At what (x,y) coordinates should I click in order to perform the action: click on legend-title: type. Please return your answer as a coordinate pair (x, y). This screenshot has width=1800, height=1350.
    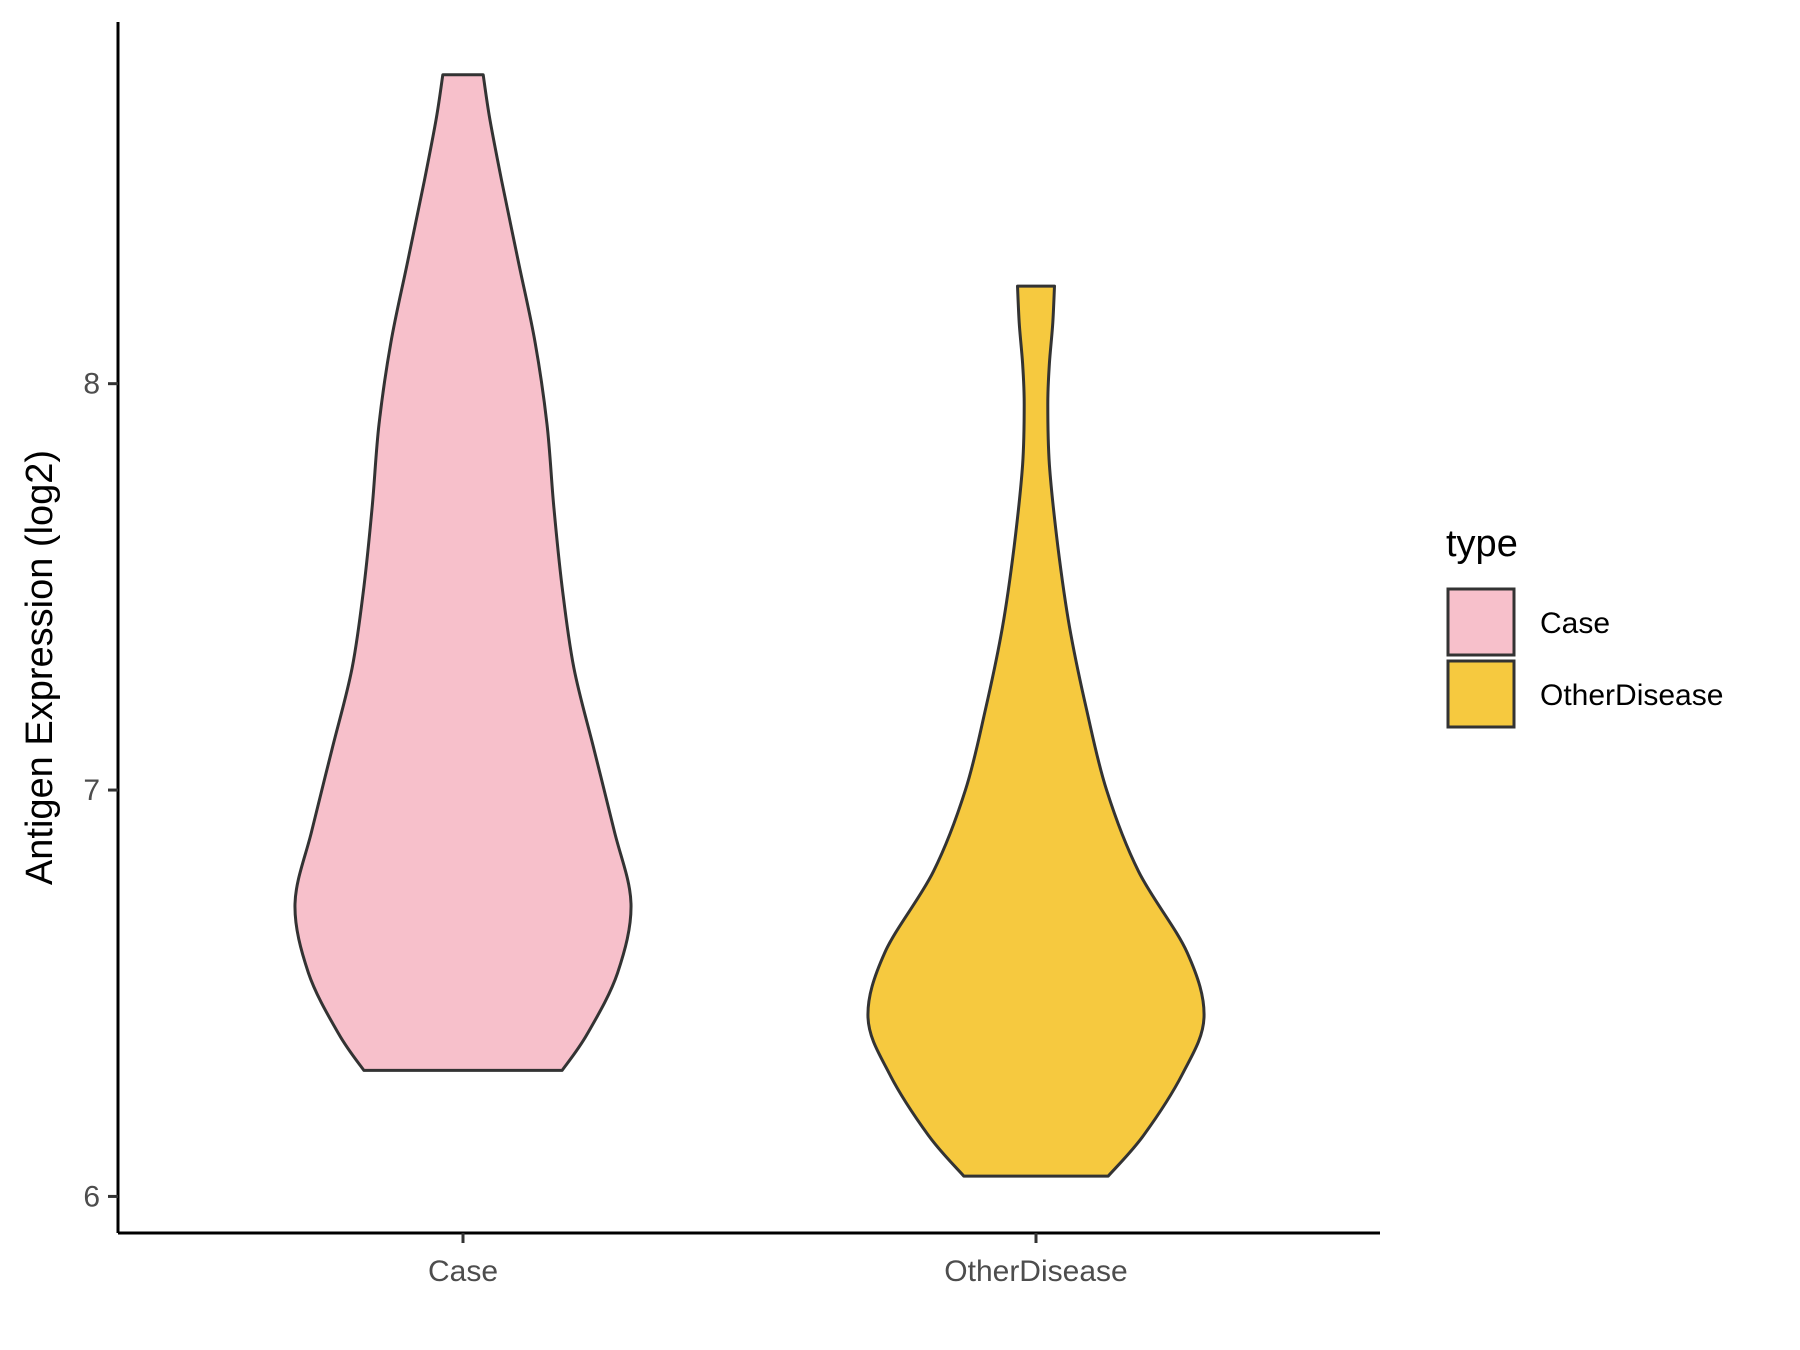
    Looking at the image, I should click on (1482, 544).